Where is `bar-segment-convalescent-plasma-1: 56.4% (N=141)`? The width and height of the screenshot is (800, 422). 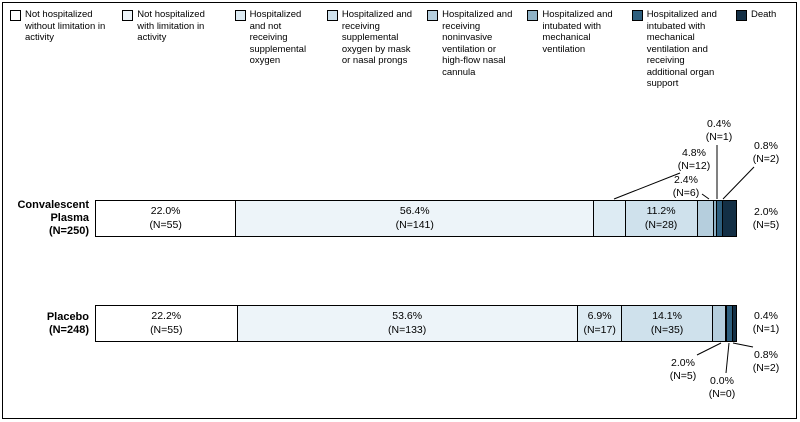 bar-segment-convalescent-plasma-1: 56.4% (N=141) is located at coordinates (415, 218).